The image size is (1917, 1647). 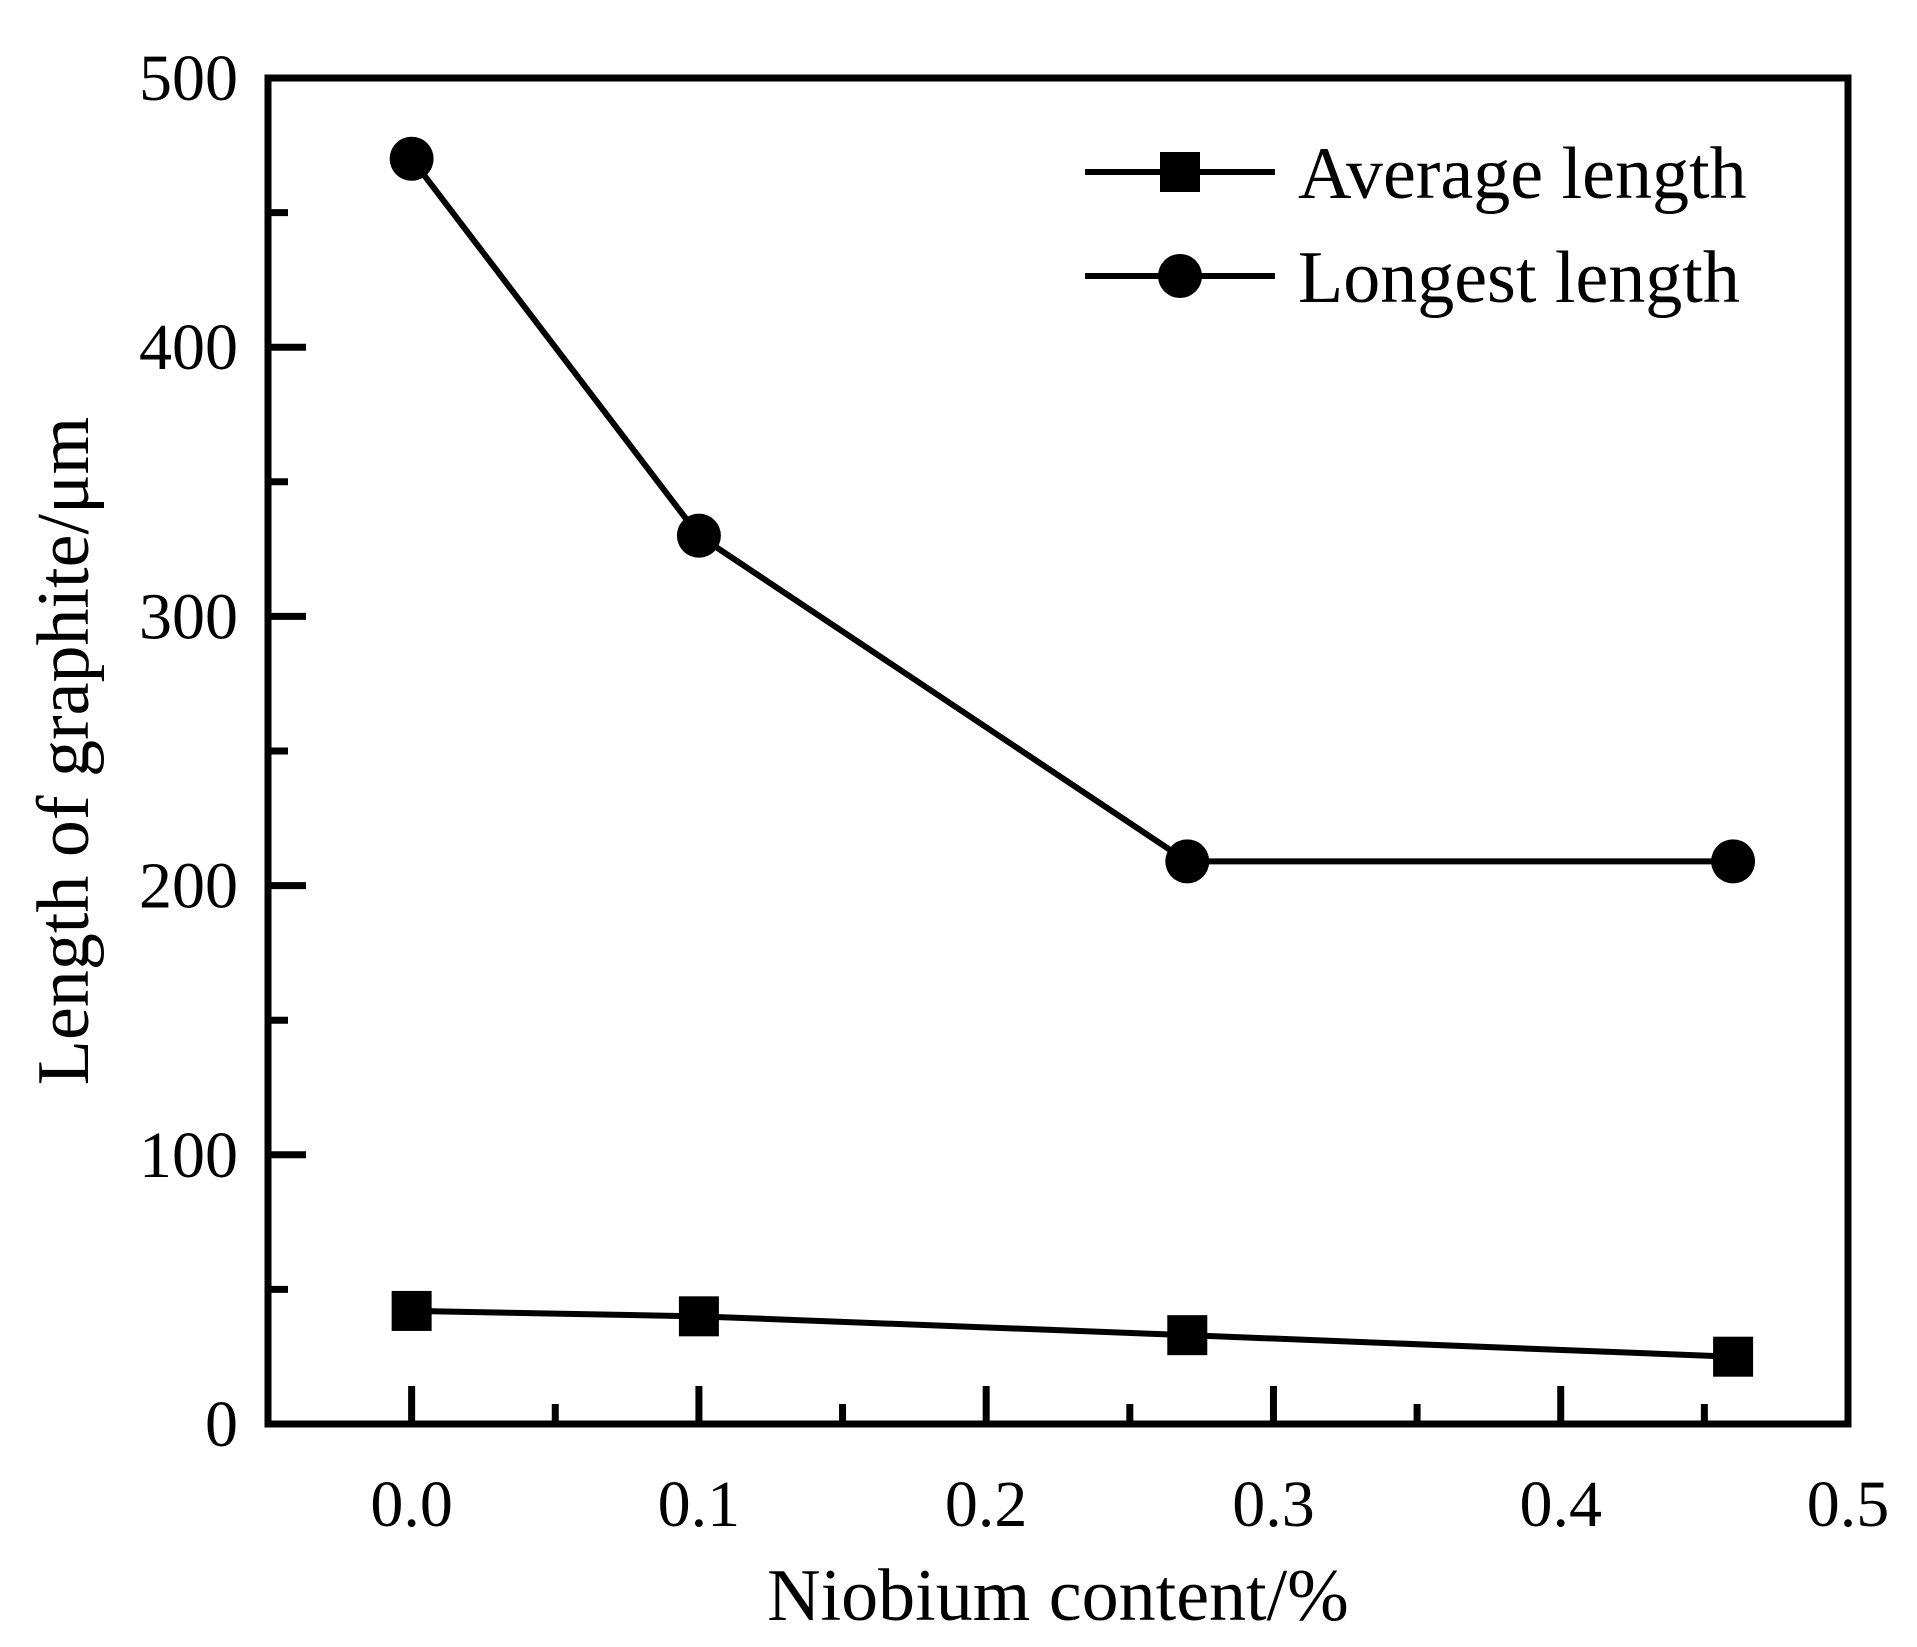 What do you see at coordinates (221, 1424) in the screenshot?
I see `y-tick-label: 0` at bounding box center [221, 1424].